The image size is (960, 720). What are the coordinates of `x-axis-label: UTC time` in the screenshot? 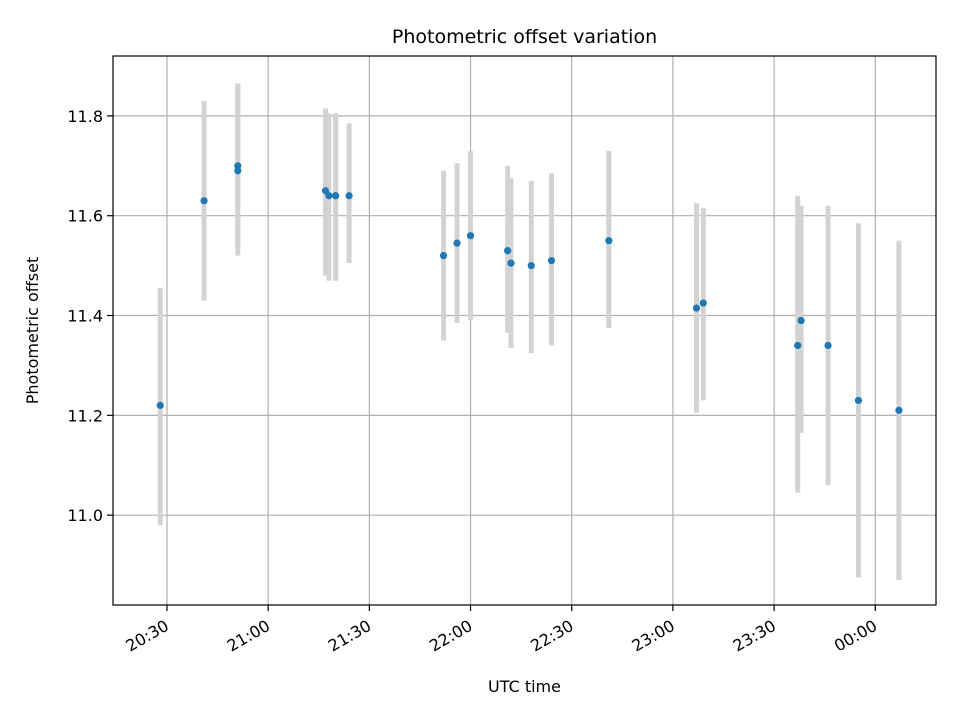 It's located at (524, 686).